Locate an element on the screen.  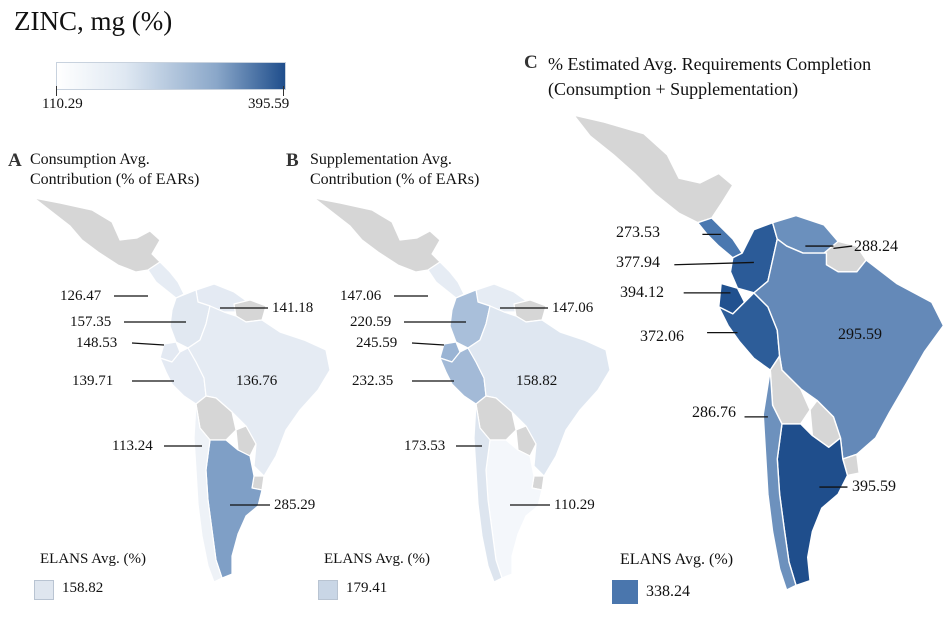
figure-title: ZINC, mg (%) is located at coordinates (93, 21).